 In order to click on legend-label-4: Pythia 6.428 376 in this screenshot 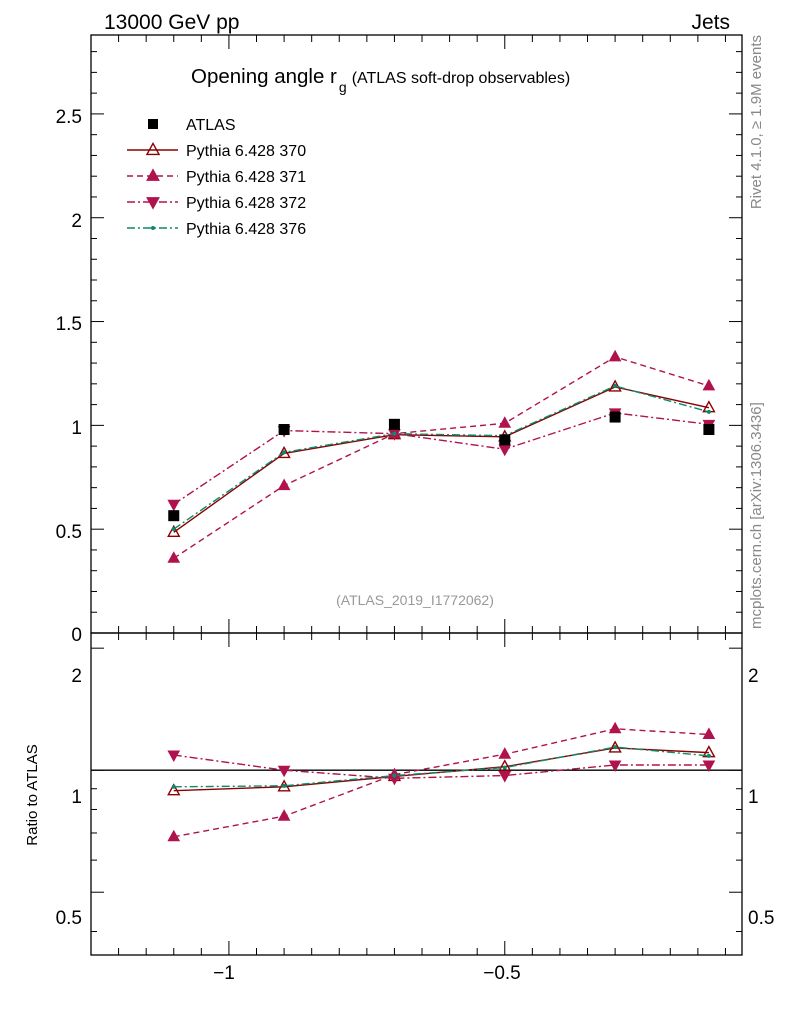, I will do `click(246, 229)`.